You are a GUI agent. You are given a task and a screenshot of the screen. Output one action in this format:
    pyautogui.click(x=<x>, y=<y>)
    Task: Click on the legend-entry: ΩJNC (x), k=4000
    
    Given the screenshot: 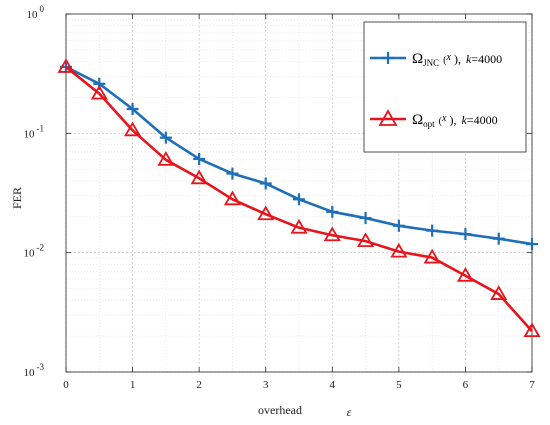 What is the action you would take?
    pyautogui.click(x=436, y=59)
    